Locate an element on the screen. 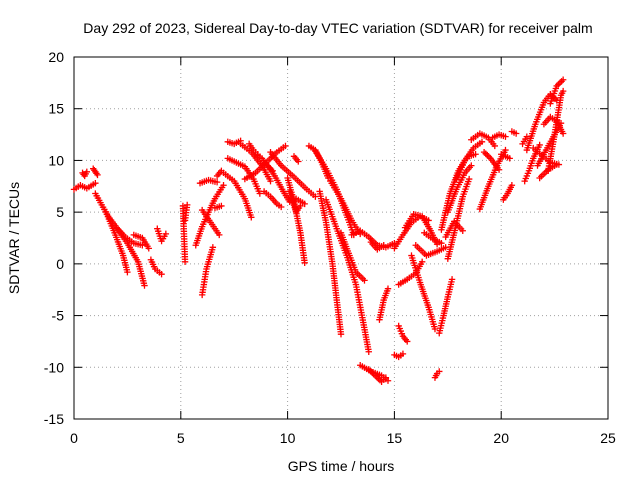  y-tick-label: -15 is located at coordinates (54, 419).